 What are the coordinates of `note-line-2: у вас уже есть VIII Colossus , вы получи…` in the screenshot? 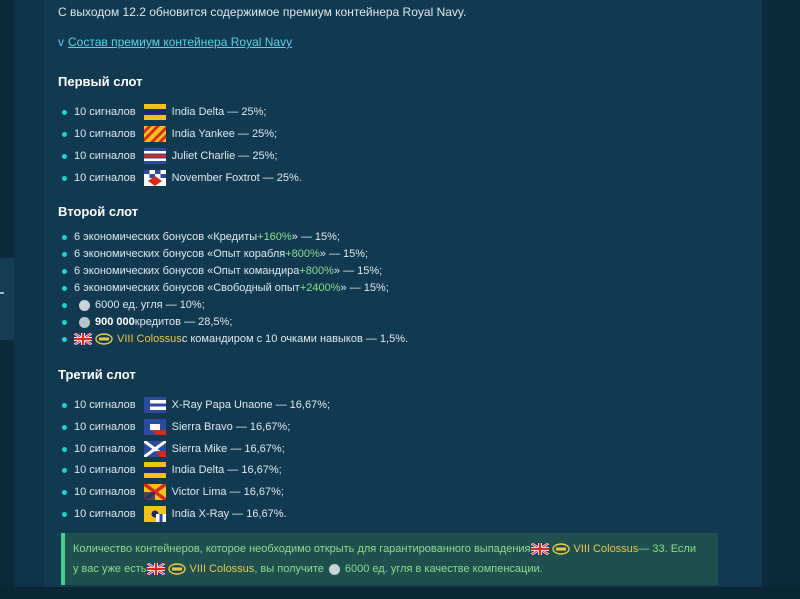 It's located at (390, 569).